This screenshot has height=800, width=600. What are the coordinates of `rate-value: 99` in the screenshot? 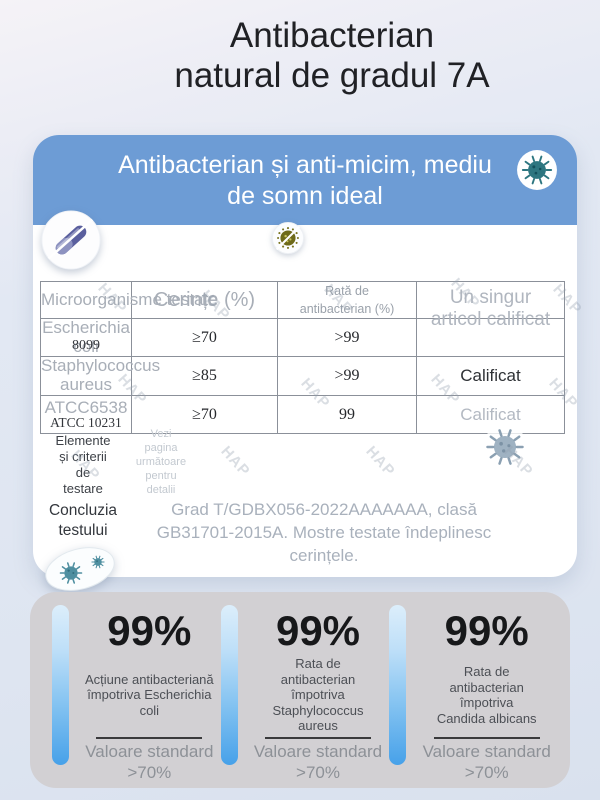 It's located at (347, 414).